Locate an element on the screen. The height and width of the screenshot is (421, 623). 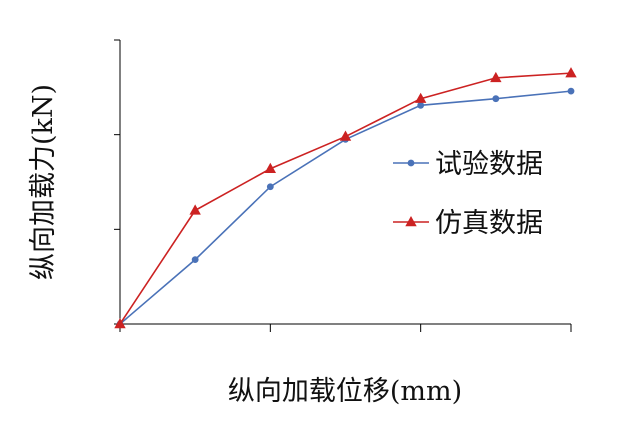
legend-label-1: 试验数据 is located at coordinates (489, 164).